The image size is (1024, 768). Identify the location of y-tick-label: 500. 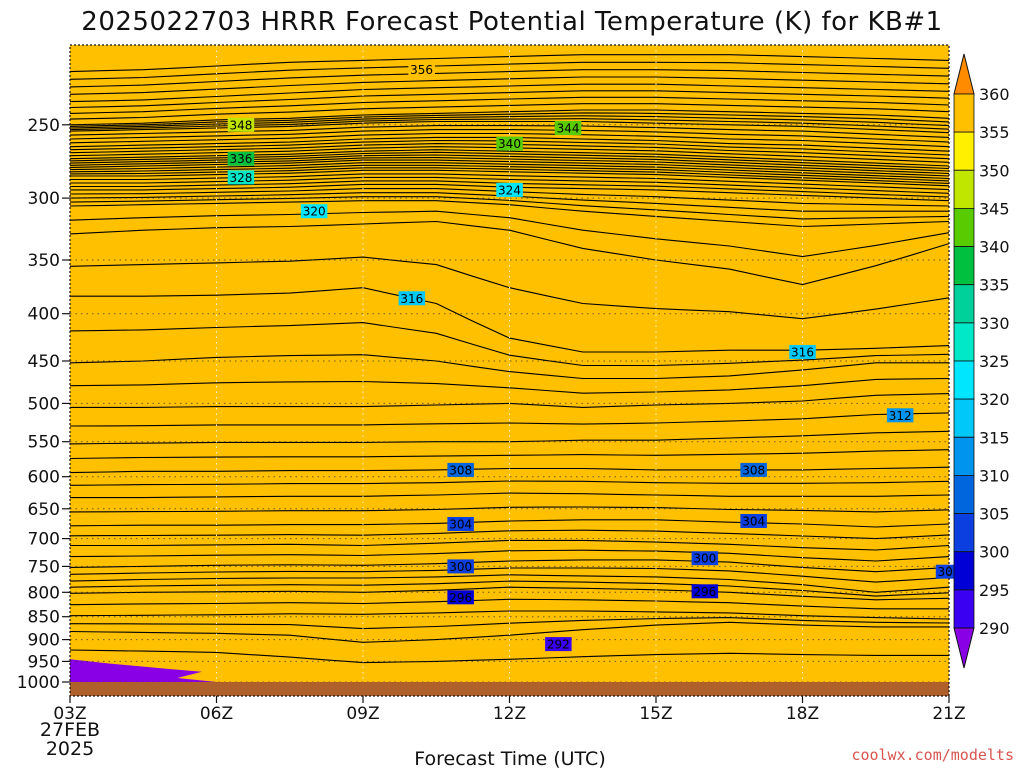
(44, 404).